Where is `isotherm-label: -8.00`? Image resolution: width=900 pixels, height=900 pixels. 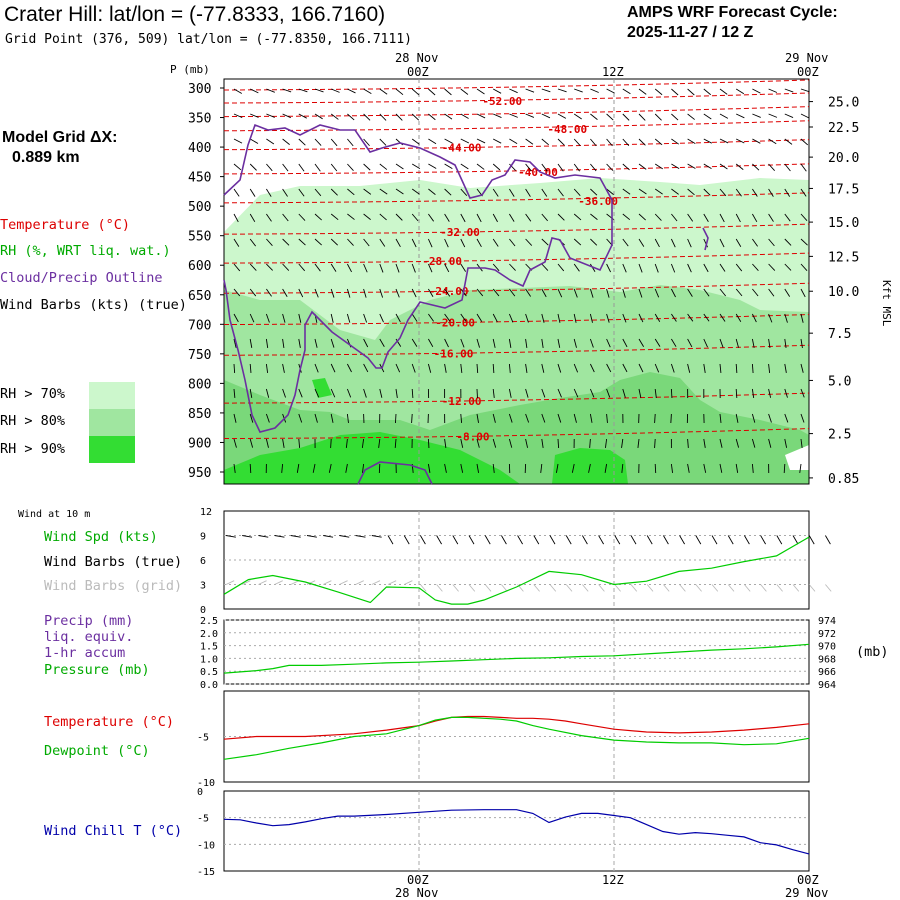 isotherm-label: -8.00 is located at coordinates (472, 437).